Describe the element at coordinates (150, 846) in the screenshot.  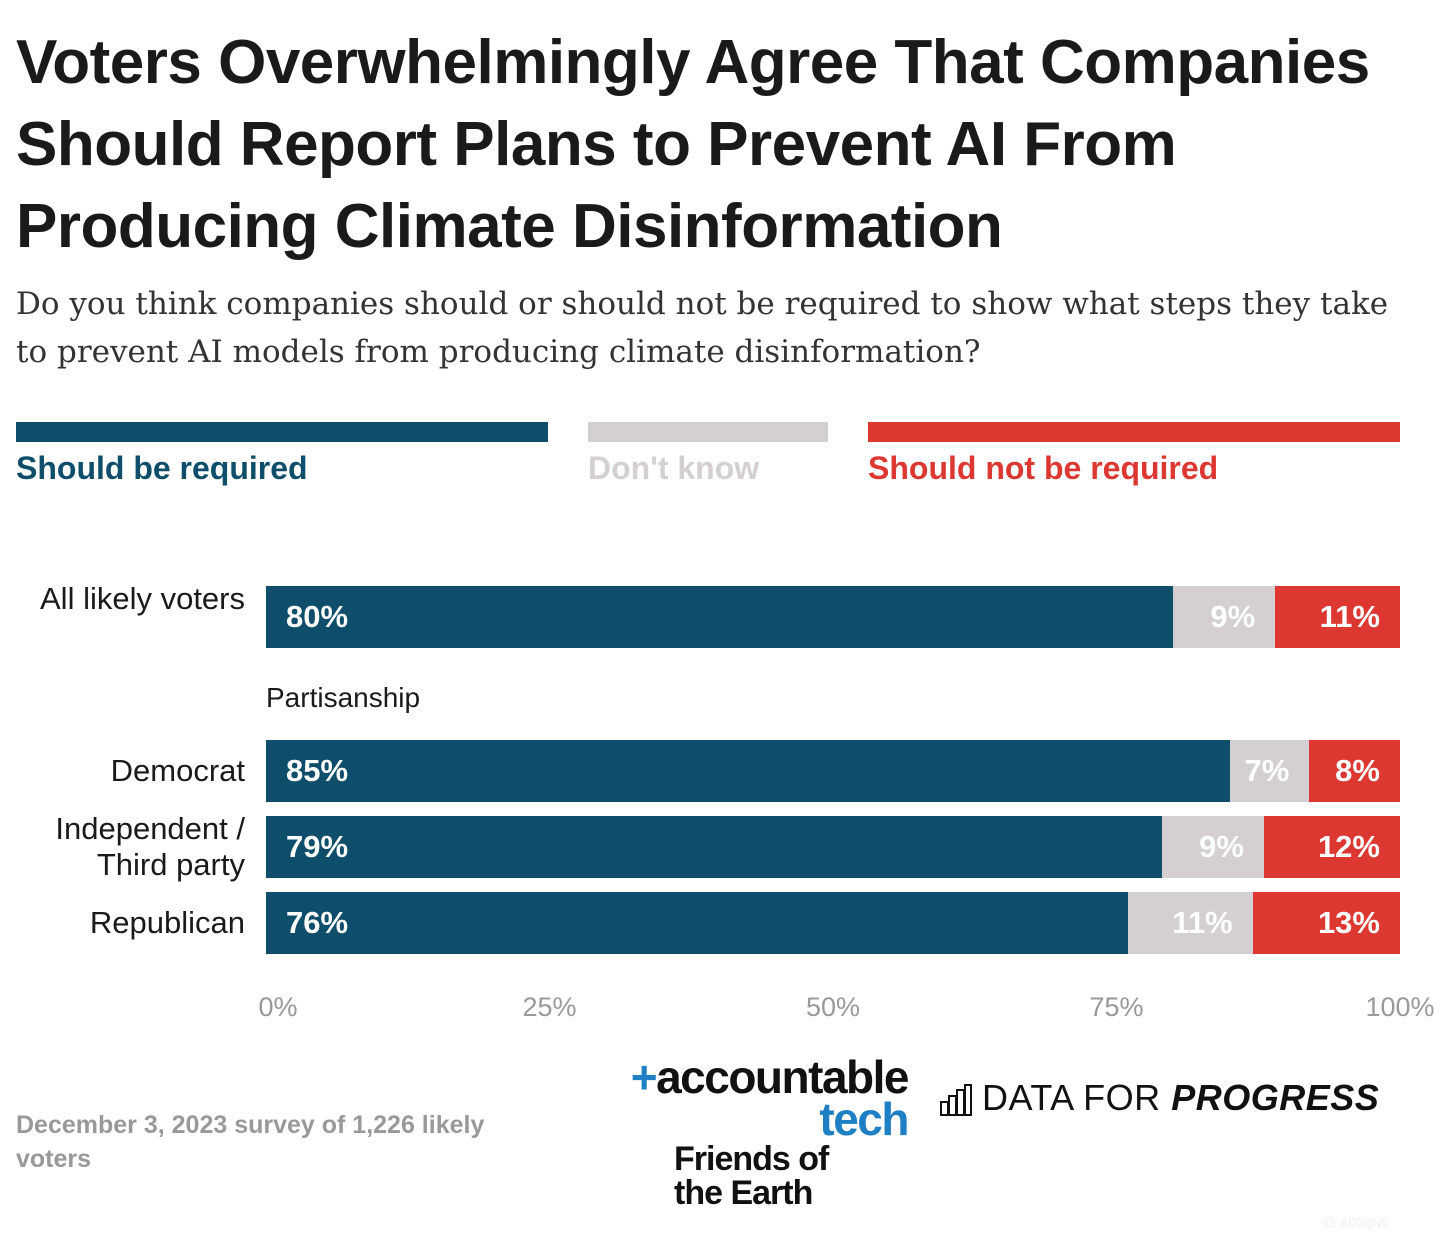
I see `category-label: Independent / Third party` at that location.